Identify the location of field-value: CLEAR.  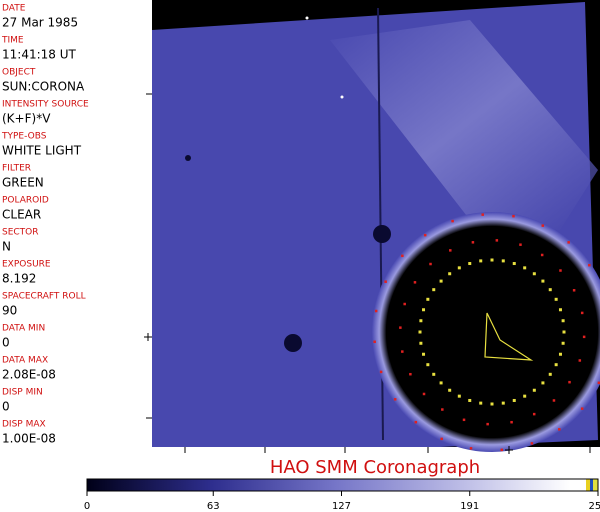
(21, 215).